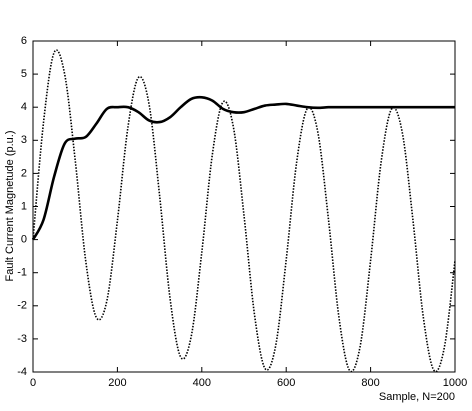  What do you see at coordinates (24, 140) in the screenshot?
I see `y-tick-label: 3` at bounding box center [24, 140].